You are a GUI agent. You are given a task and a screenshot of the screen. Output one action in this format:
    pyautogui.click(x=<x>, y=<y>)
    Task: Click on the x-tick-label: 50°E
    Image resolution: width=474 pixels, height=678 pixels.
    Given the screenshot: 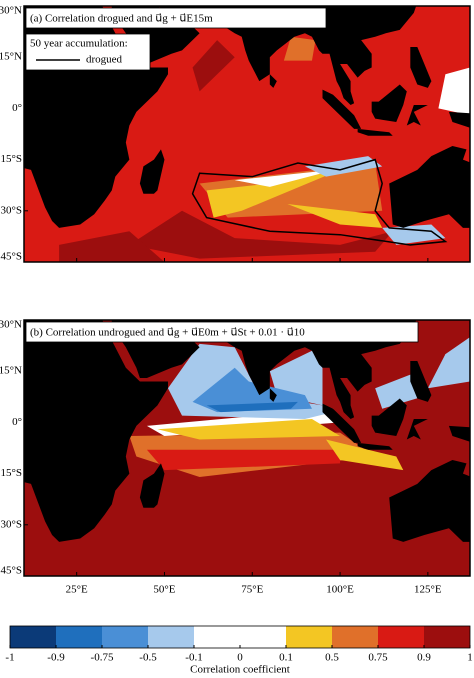 What is the action you would take?
    pyautogui.click(x=164, y=590)
    